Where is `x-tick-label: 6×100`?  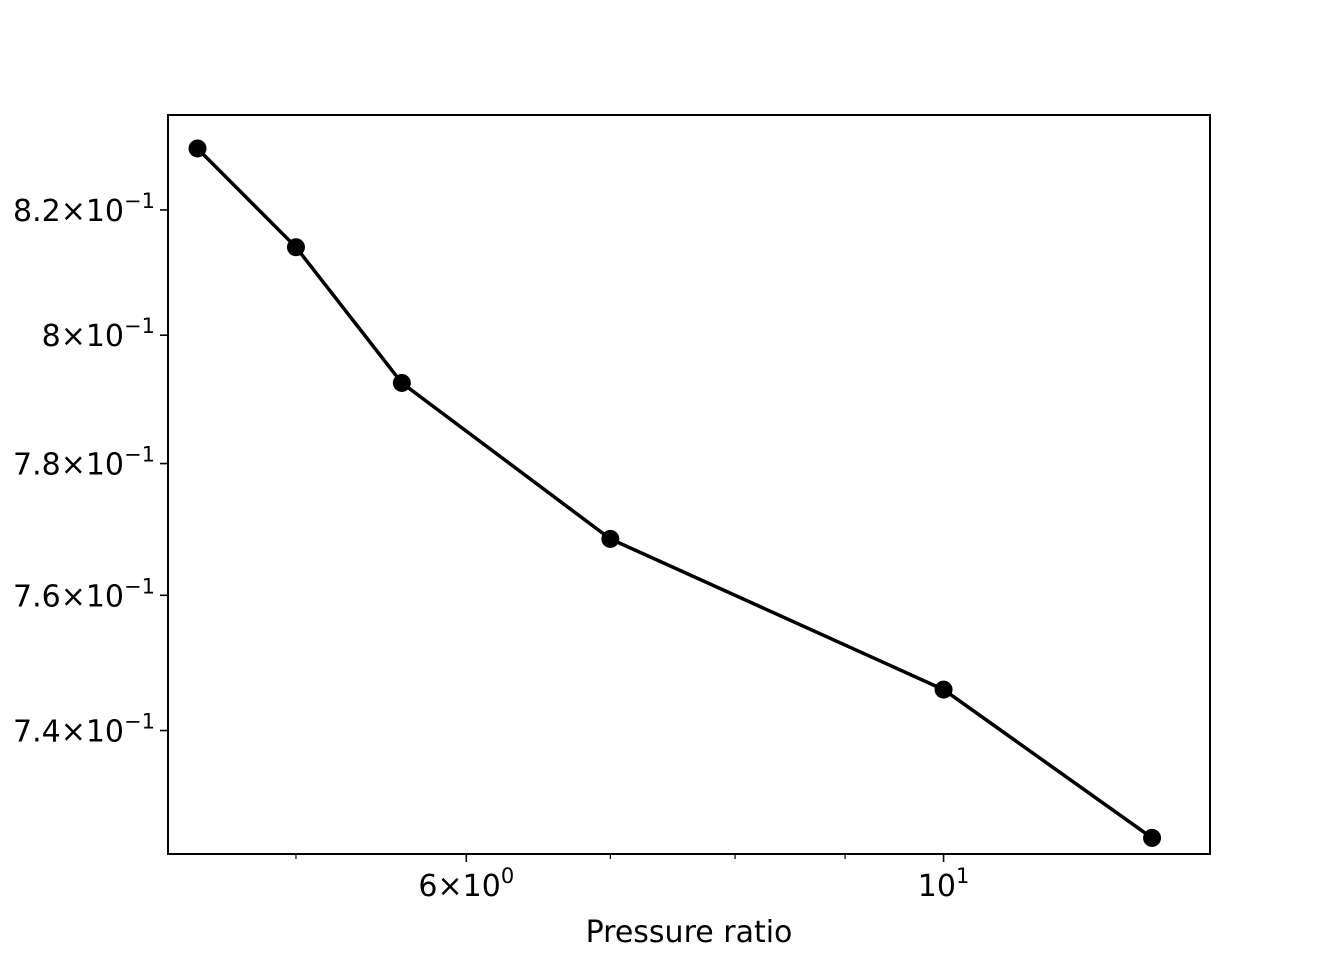
x-tick-label: 6×100 is located at coordinates (466, 884).